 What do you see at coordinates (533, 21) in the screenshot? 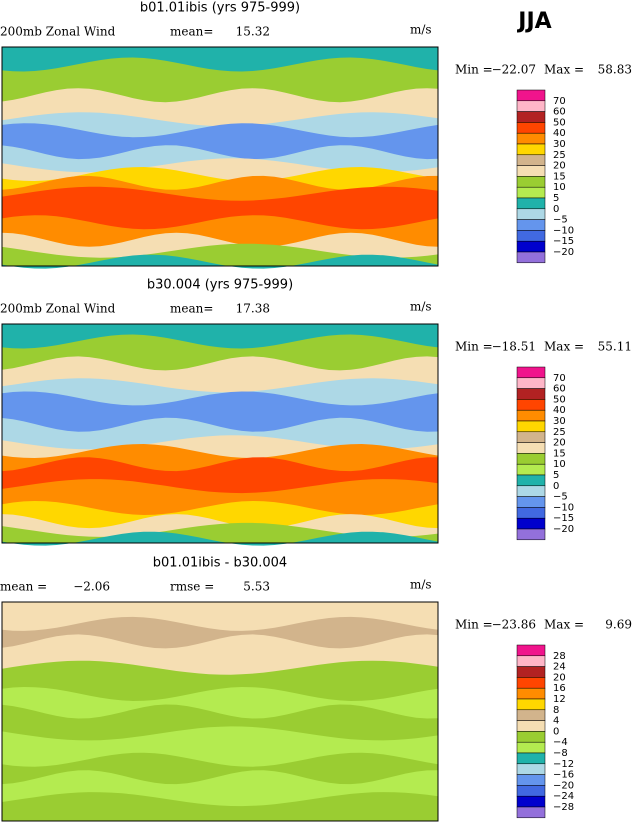
I see `season: JJA` at bounding box center [533, 21].